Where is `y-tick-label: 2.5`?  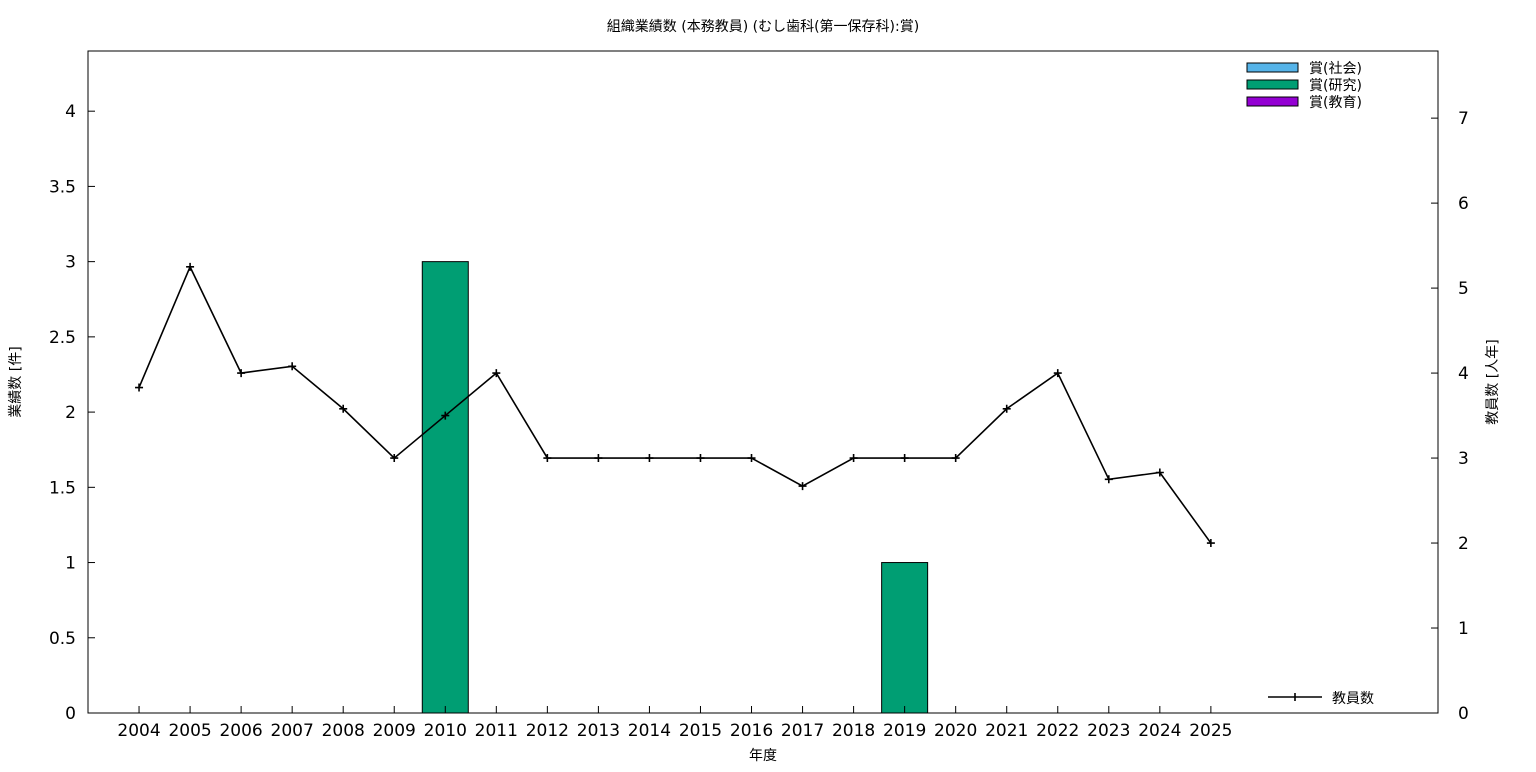 y-tick-label: 2.5 is located at coordinates (62, 338).